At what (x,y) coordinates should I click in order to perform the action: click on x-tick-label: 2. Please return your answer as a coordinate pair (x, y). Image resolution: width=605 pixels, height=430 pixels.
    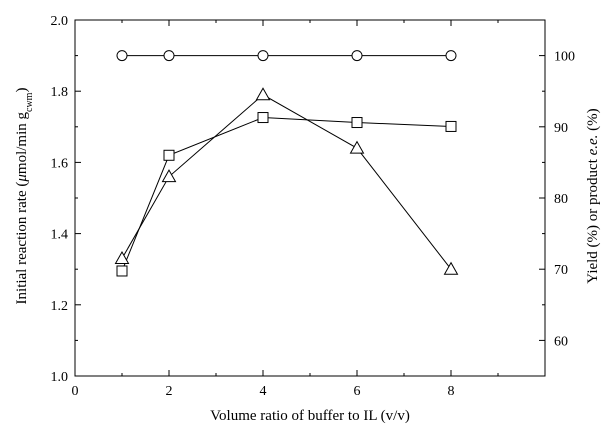
    Looking at the image, I should click on (169, 391).